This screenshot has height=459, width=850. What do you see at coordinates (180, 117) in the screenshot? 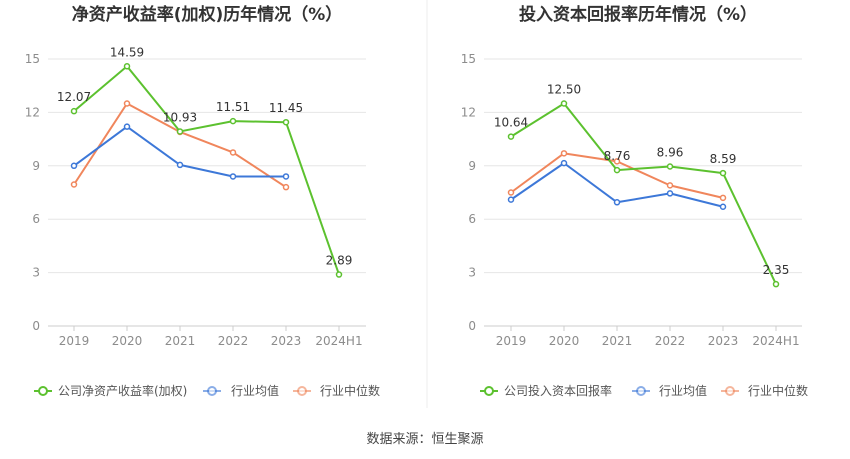
I see `company-data-label: 10.93` at bounding box center [180, 117].